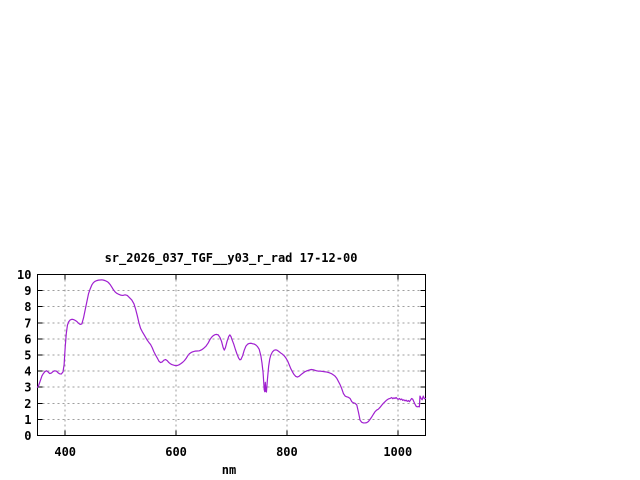 The height and width of the screenshot is (480, 640). Describe the element at coordinates (27, 436) in the screenshot. I see `y-tick-label: 0` at that location.